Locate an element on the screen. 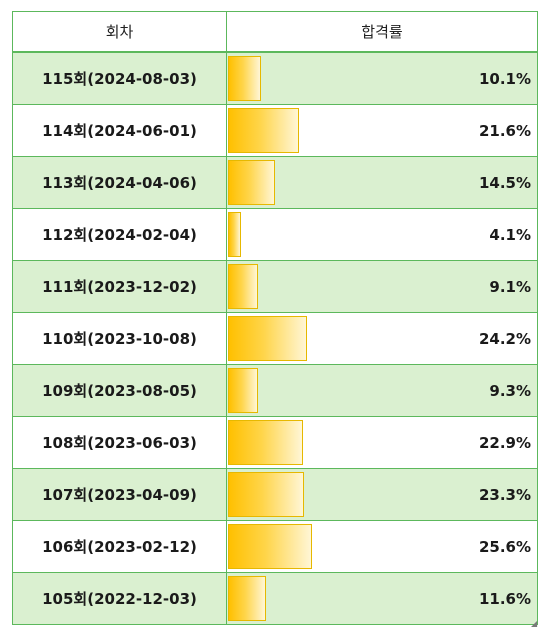 Image resolution: width=555 pixels, height=643 pixels. header-pass-rate: 합격률 is located at coordinates (382, 31).